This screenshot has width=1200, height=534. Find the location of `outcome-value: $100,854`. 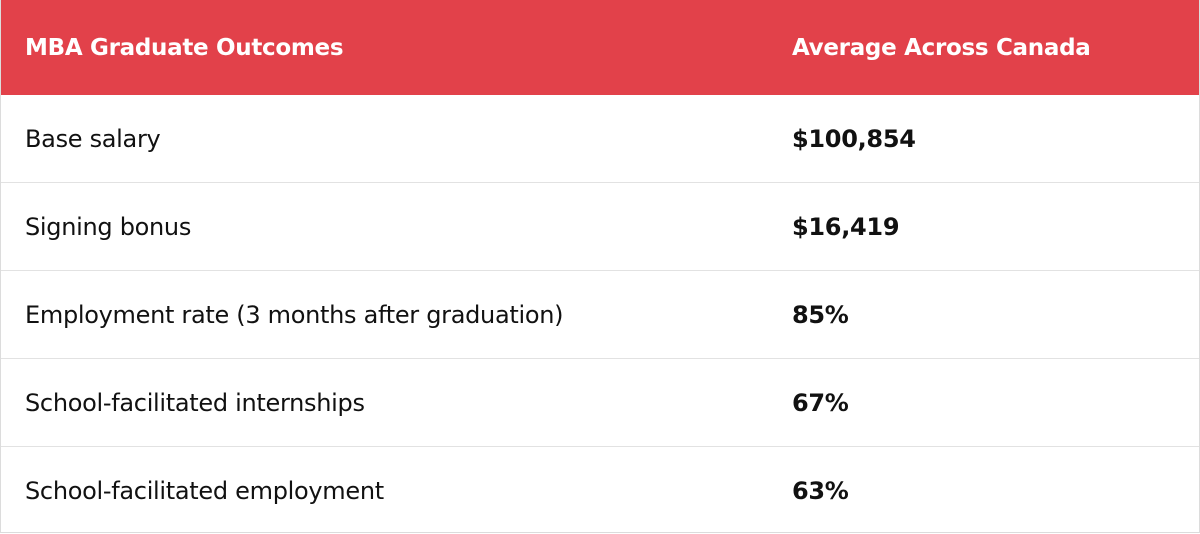

outcome-value: $100,854 is located at coordinates (854, 138).